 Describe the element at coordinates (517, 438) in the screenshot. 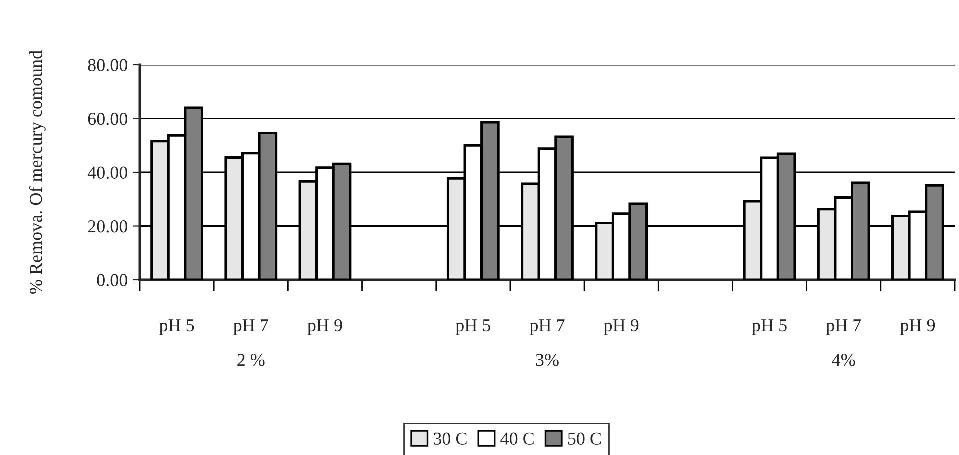

I see `legend-label: 40 C` at that location.